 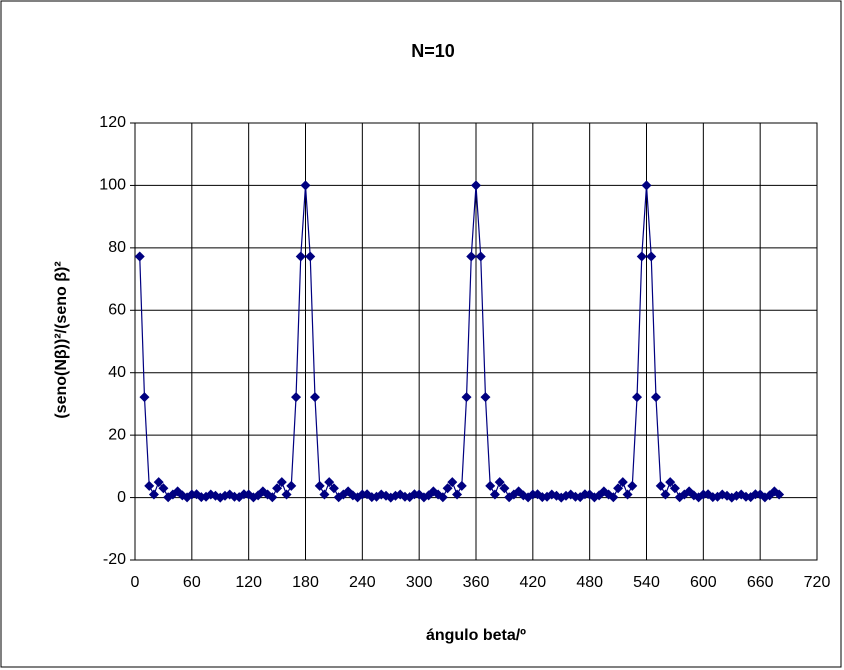 I want to click on x-tick-label: 540, so click(x=646, y=582).